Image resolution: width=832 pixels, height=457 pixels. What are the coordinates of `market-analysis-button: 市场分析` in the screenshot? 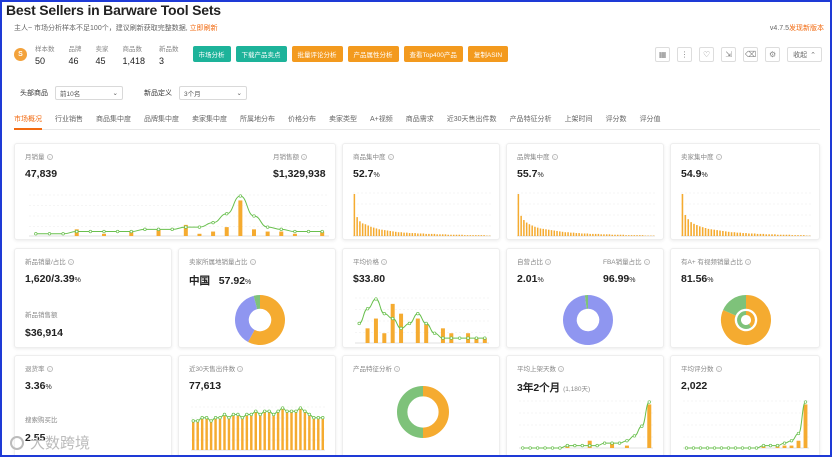 It's located at (211, 54).